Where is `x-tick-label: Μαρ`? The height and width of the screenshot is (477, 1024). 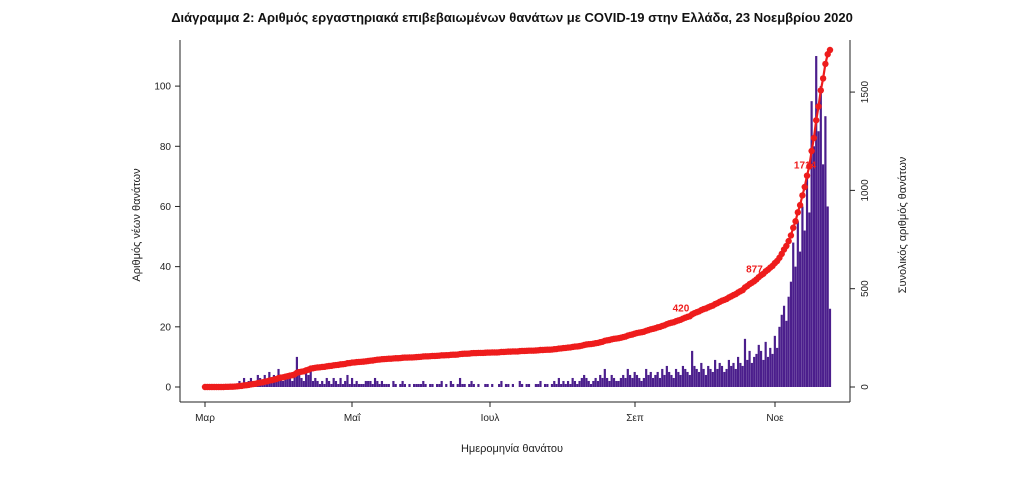 x-tick-label: Μαρ is located at coordinates (205, 418).